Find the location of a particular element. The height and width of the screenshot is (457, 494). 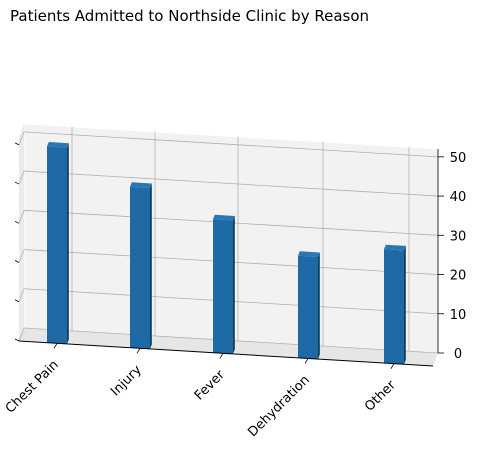

z-tick-label: 0 is located at coordinates (458, 354).